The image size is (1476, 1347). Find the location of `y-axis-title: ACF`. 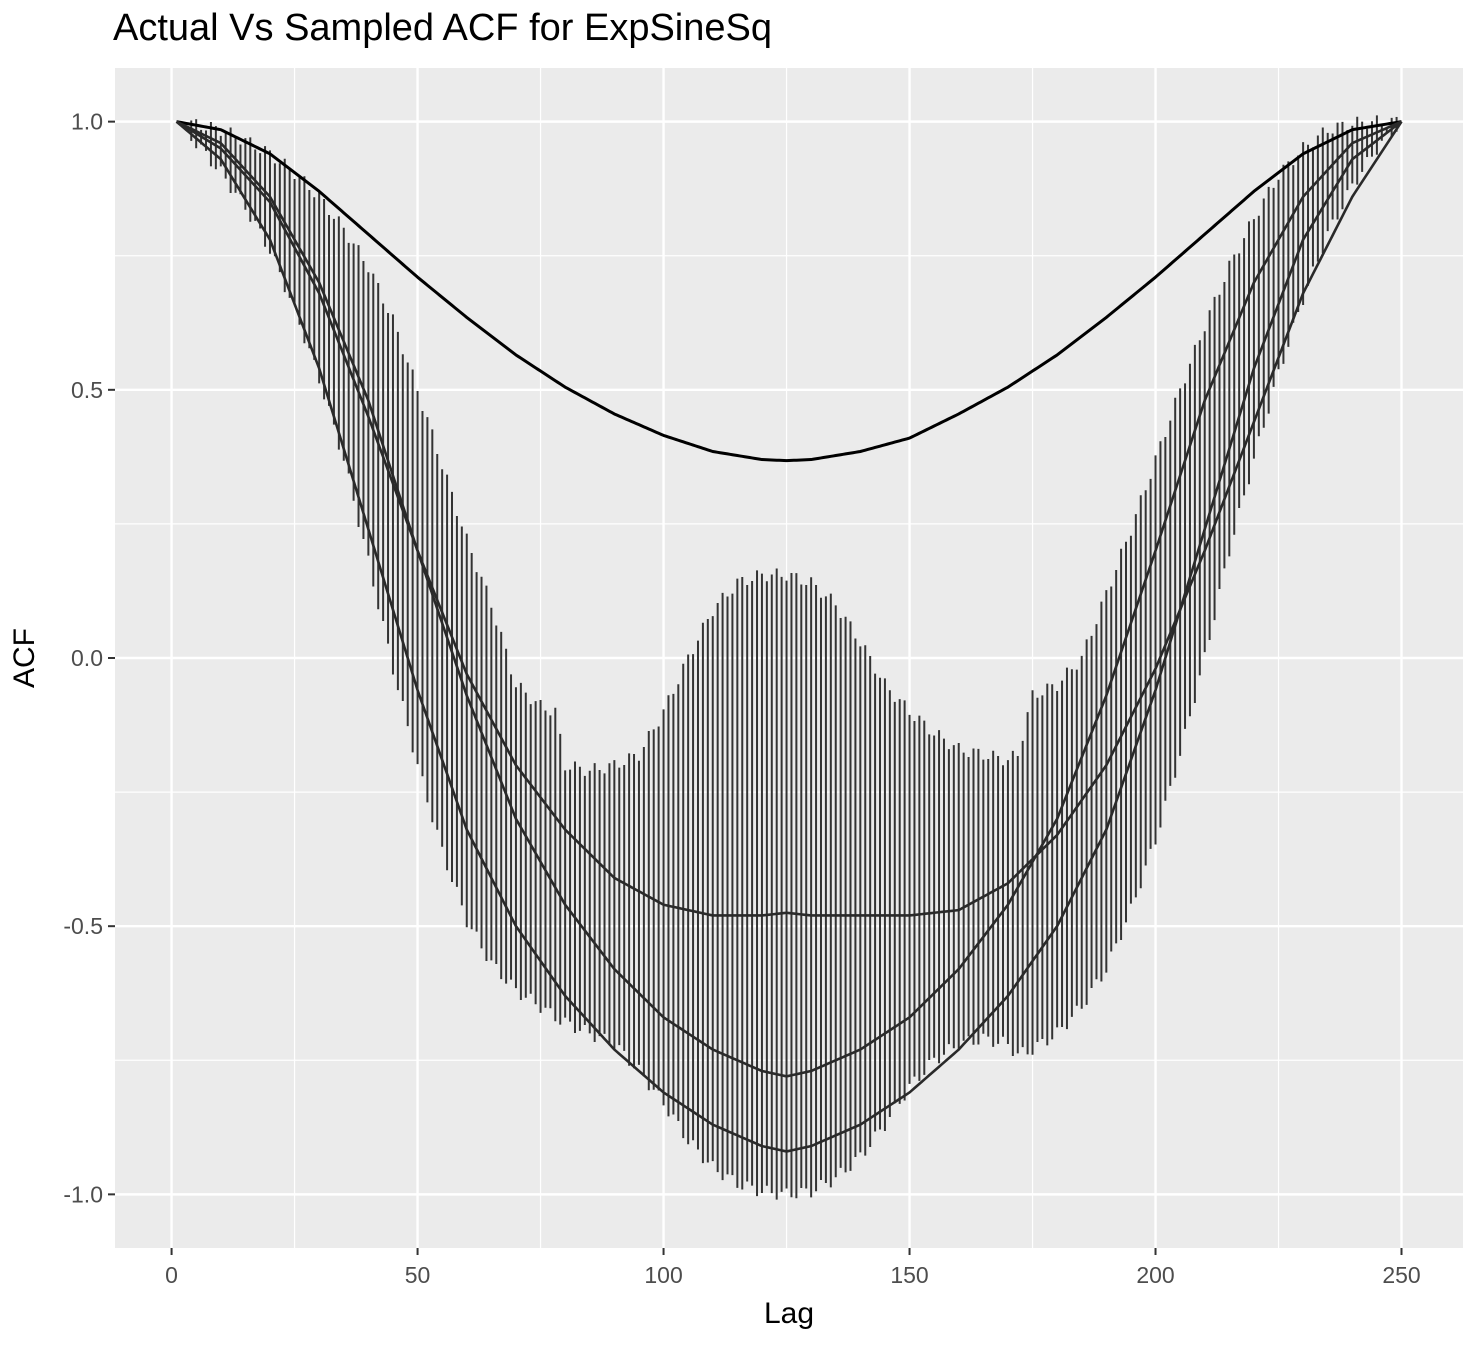

y-axis-title: ACF is located at coordinates (24, 658).